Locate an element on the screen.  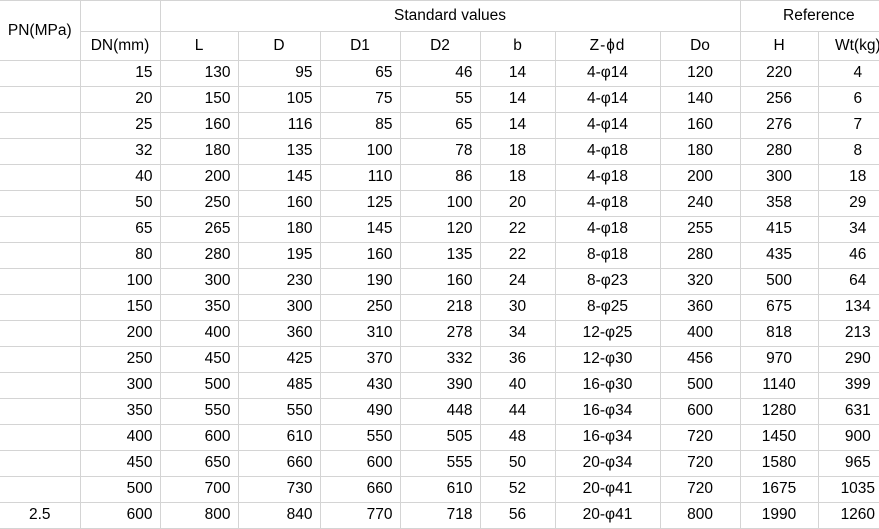
cell-h: 675 is located at coordinates (779, 307).